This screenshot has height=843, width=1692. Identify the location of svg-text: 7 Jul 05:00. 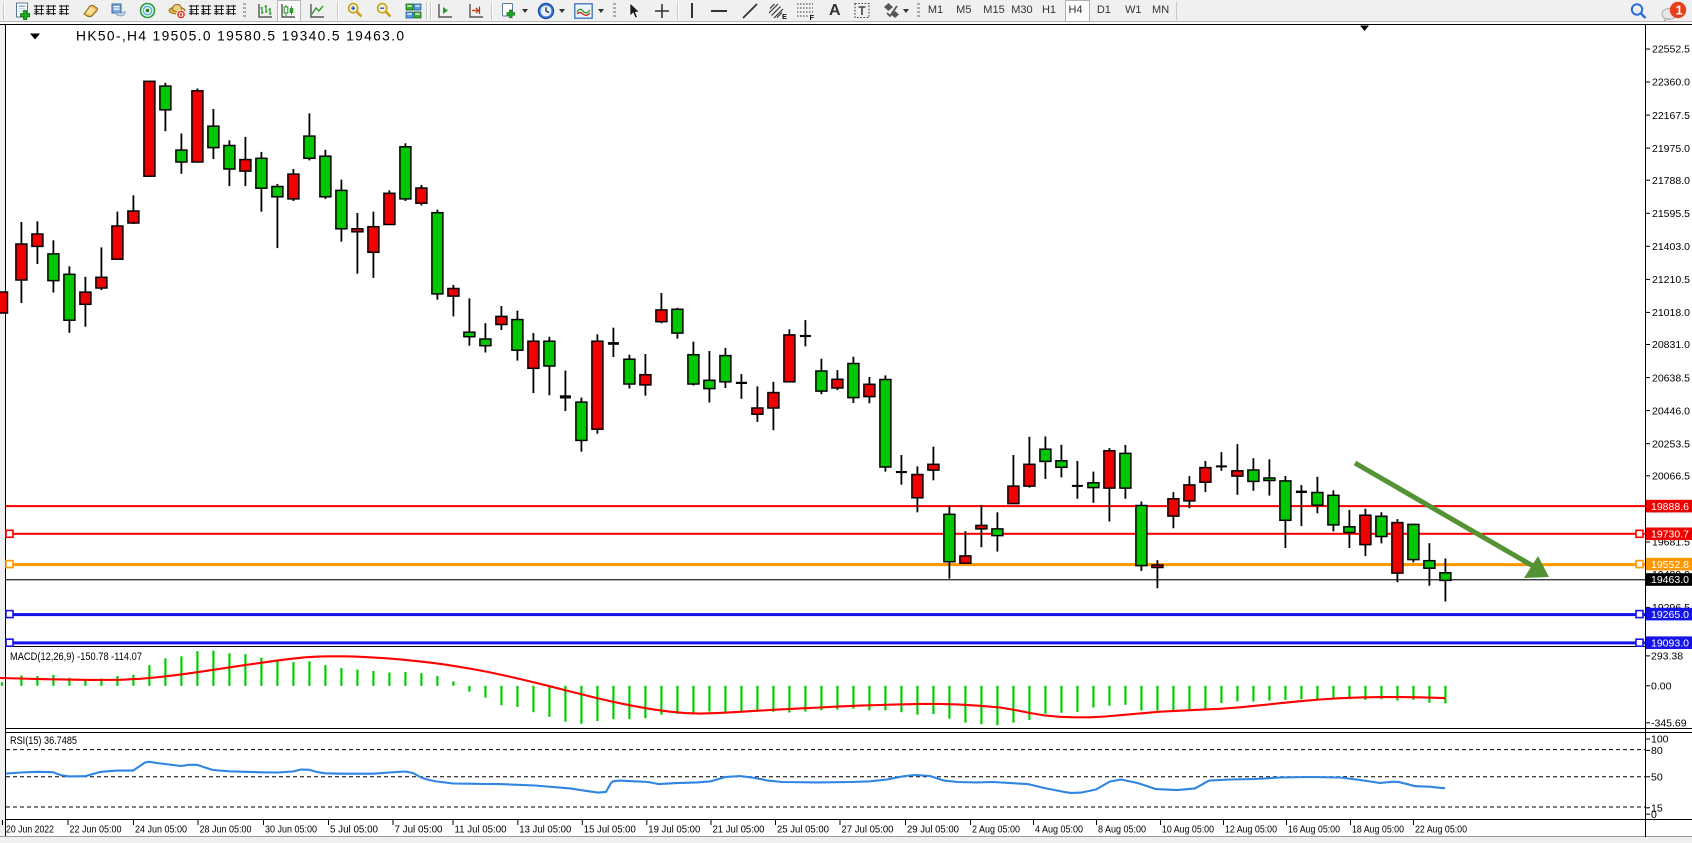
(419, 830).